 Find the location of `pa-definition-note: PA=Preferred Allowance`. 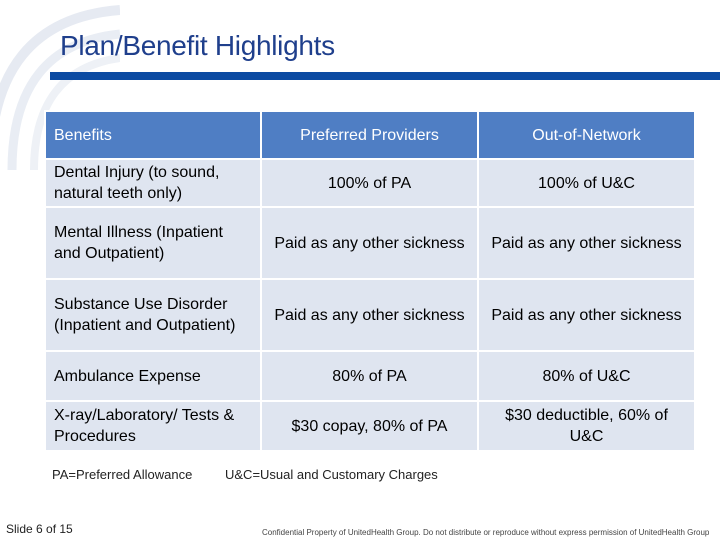

pa-definition-note: PA=Preferred Allowance is located at coordinates (122, 474).